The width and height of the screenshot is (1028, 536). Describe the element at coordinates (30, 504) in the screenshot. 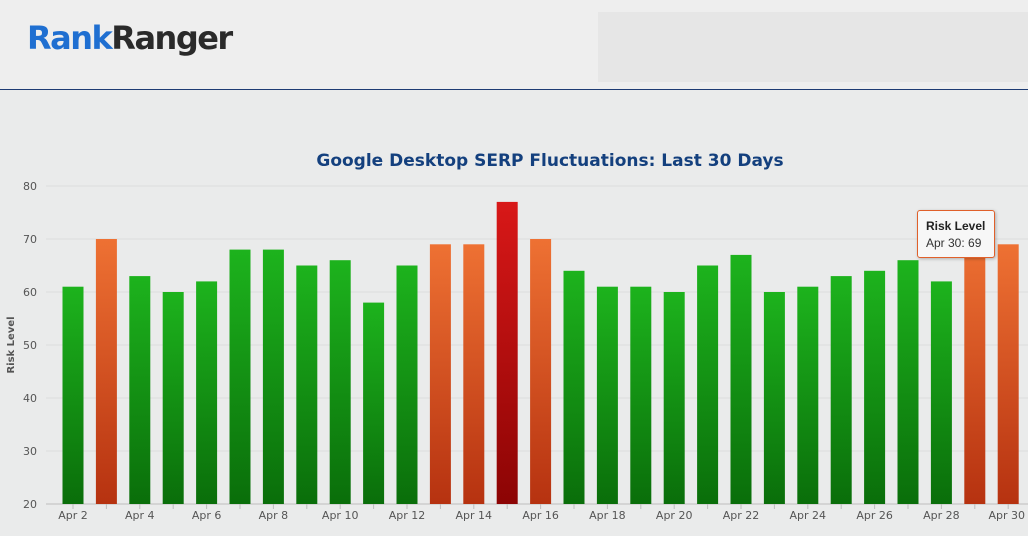

I see `y-tick-label: 20` at that location.